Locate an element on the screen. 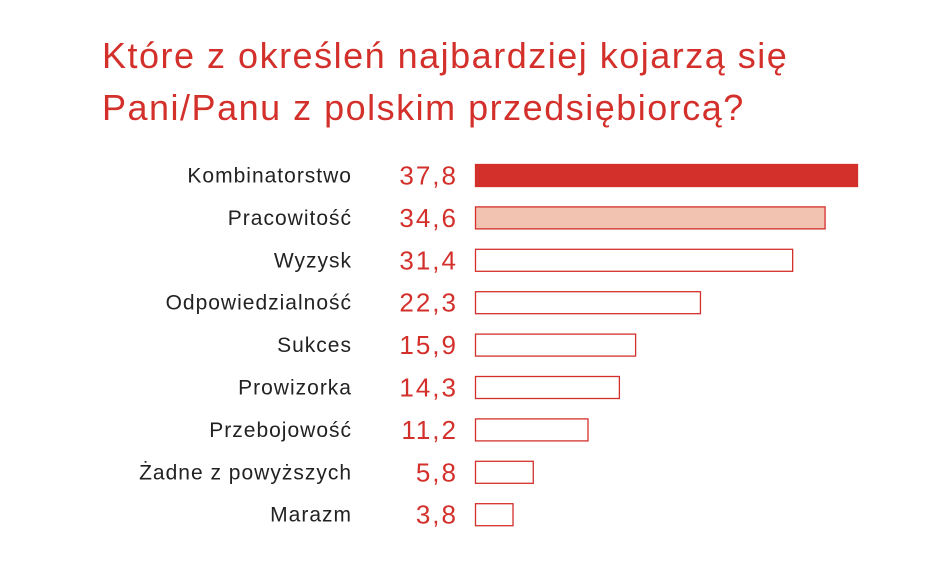 The image size is (948, 567). category-label: Wyzysk is located at coordinates (313, 260).